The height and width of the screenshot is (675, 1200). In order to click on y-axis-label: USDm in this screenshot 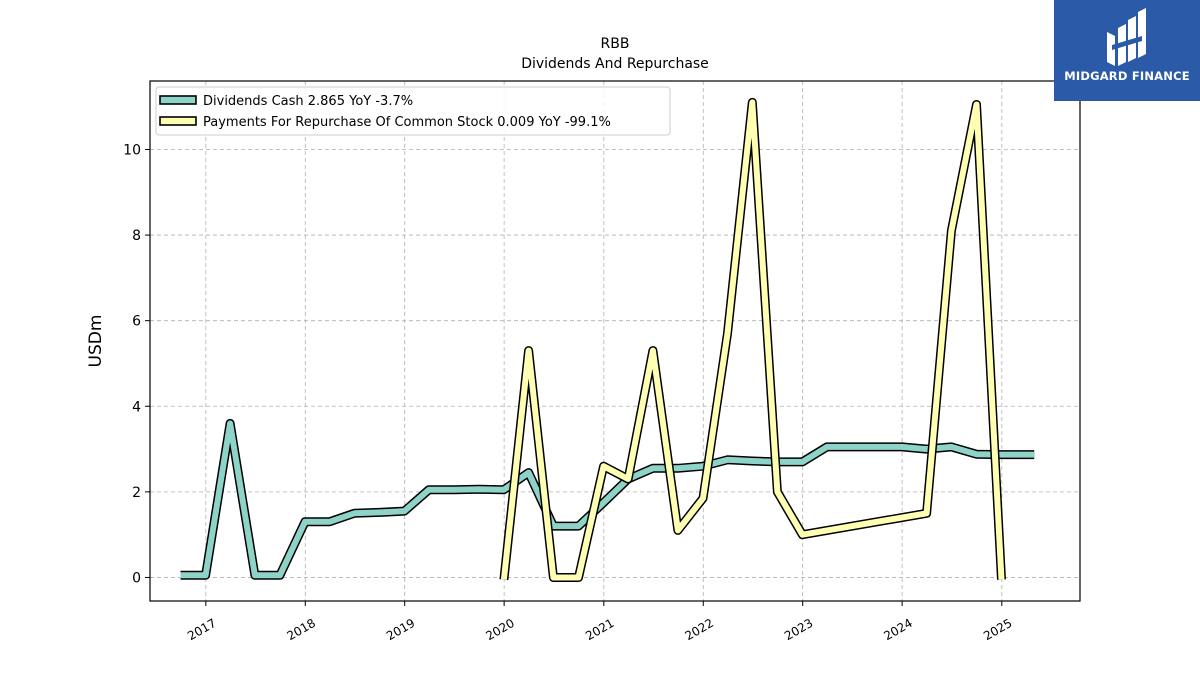, I will do `click(96, 341)`.